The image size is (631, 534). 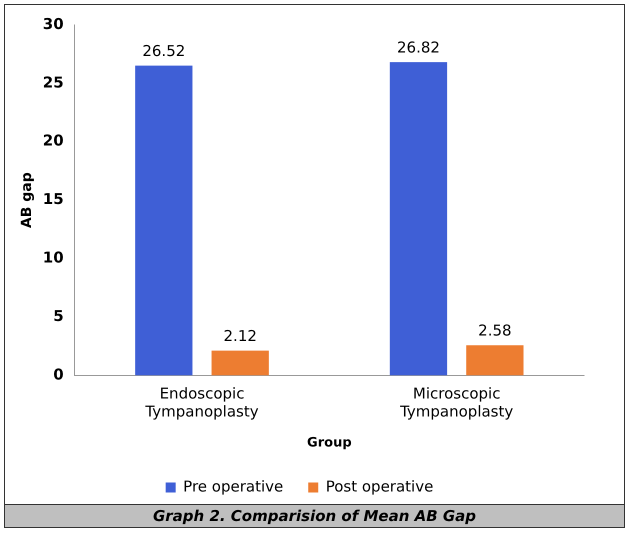 I want to click on y-tick-label: 20, so click(x=53, y=141).